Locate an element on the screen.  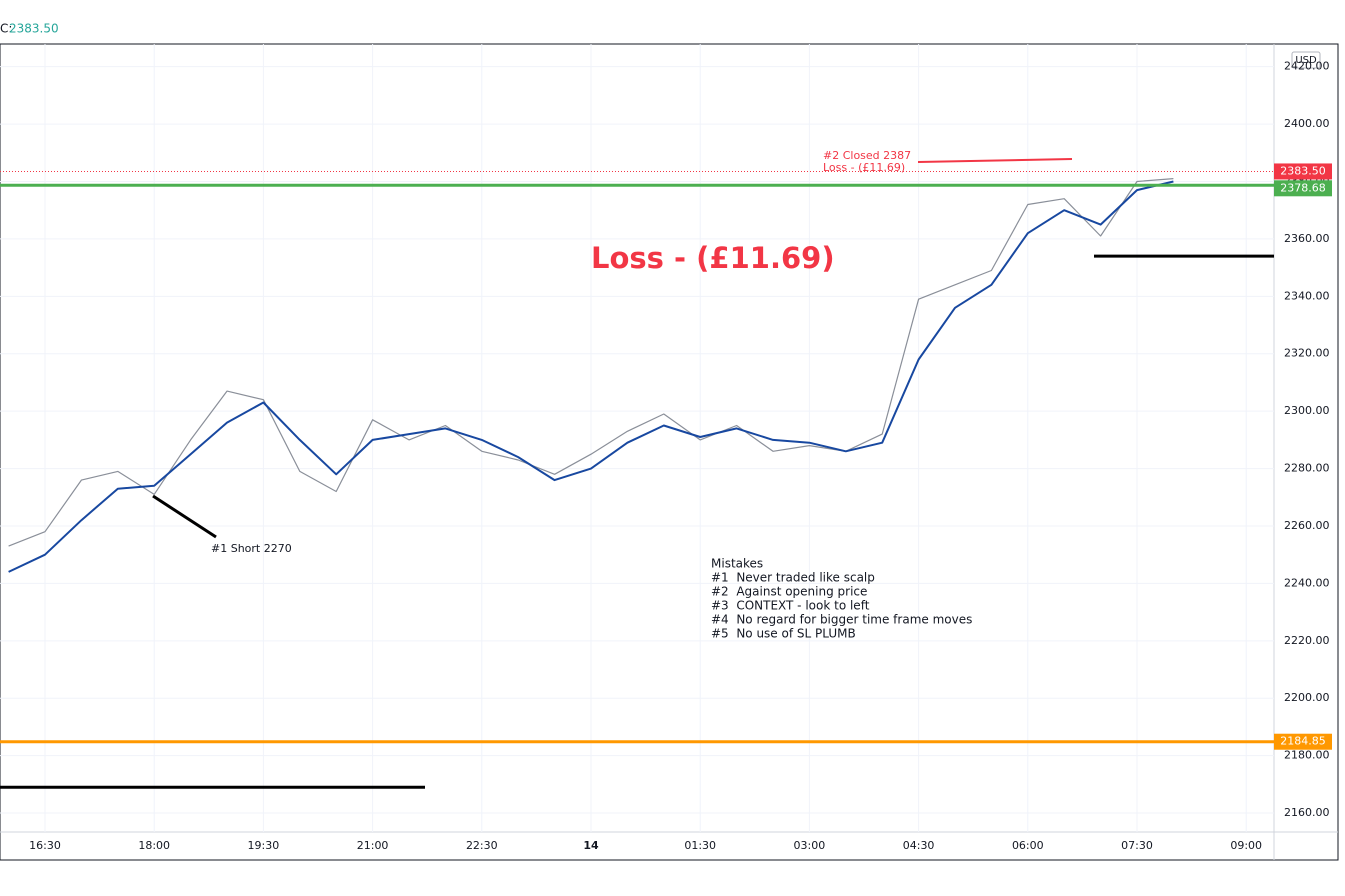
y-tick-label: 2340.00 is located at coordinates (1307, 295).